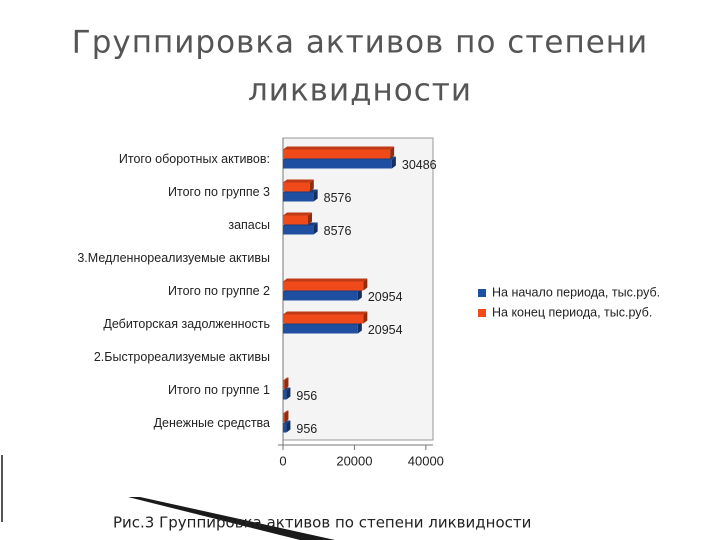 Image resolution: width=720 pixels, height=540 pixels. What do you see at coordinates (360, 91) in the screenshot?
I see `slide-title: ликвидности` at bounding box center [360, 91].